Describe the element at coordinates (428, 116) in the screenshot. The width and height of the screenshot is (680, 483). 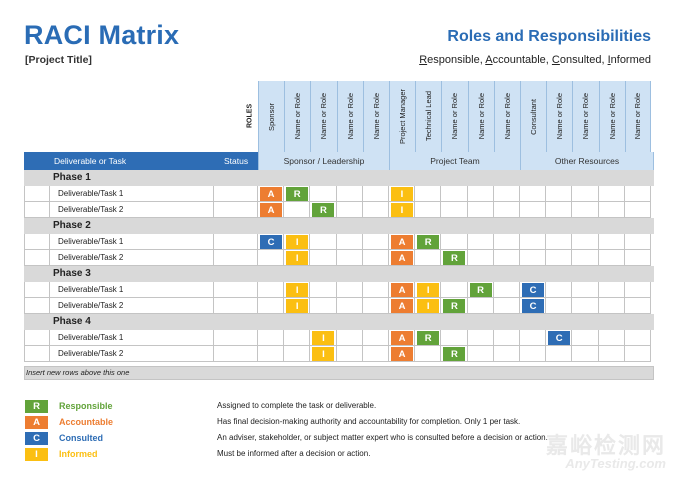
I see `role-header-cell: Technical Lead` at that location.